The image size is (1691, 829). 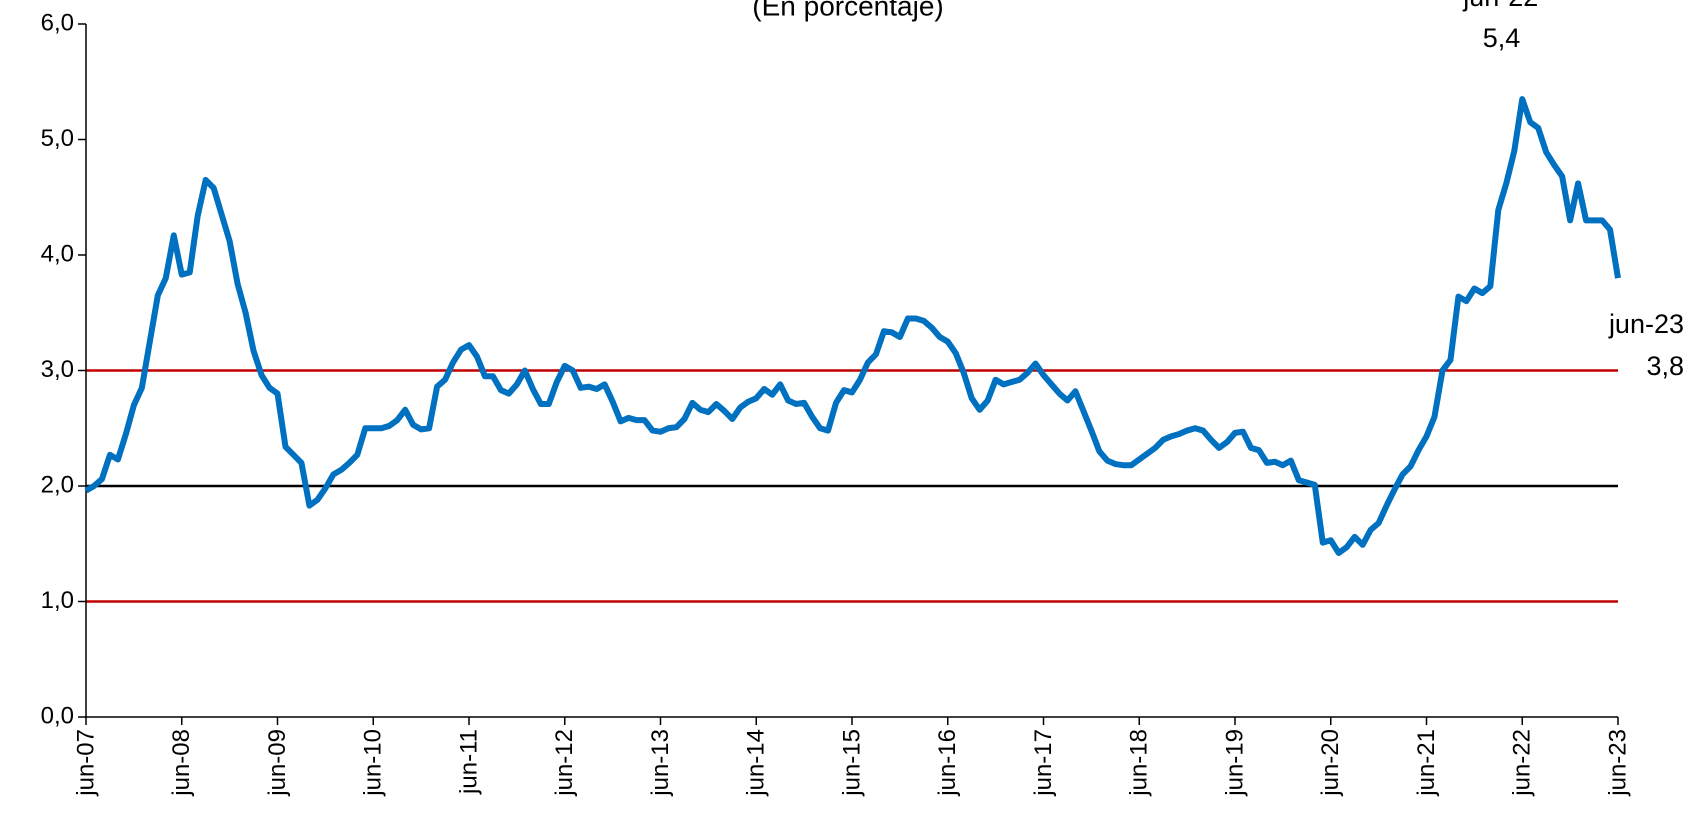 What do you see at coordinates (1665, 366) in the screenshot?
I see `value-label: 3,8` at bounding box center [1665, 366].